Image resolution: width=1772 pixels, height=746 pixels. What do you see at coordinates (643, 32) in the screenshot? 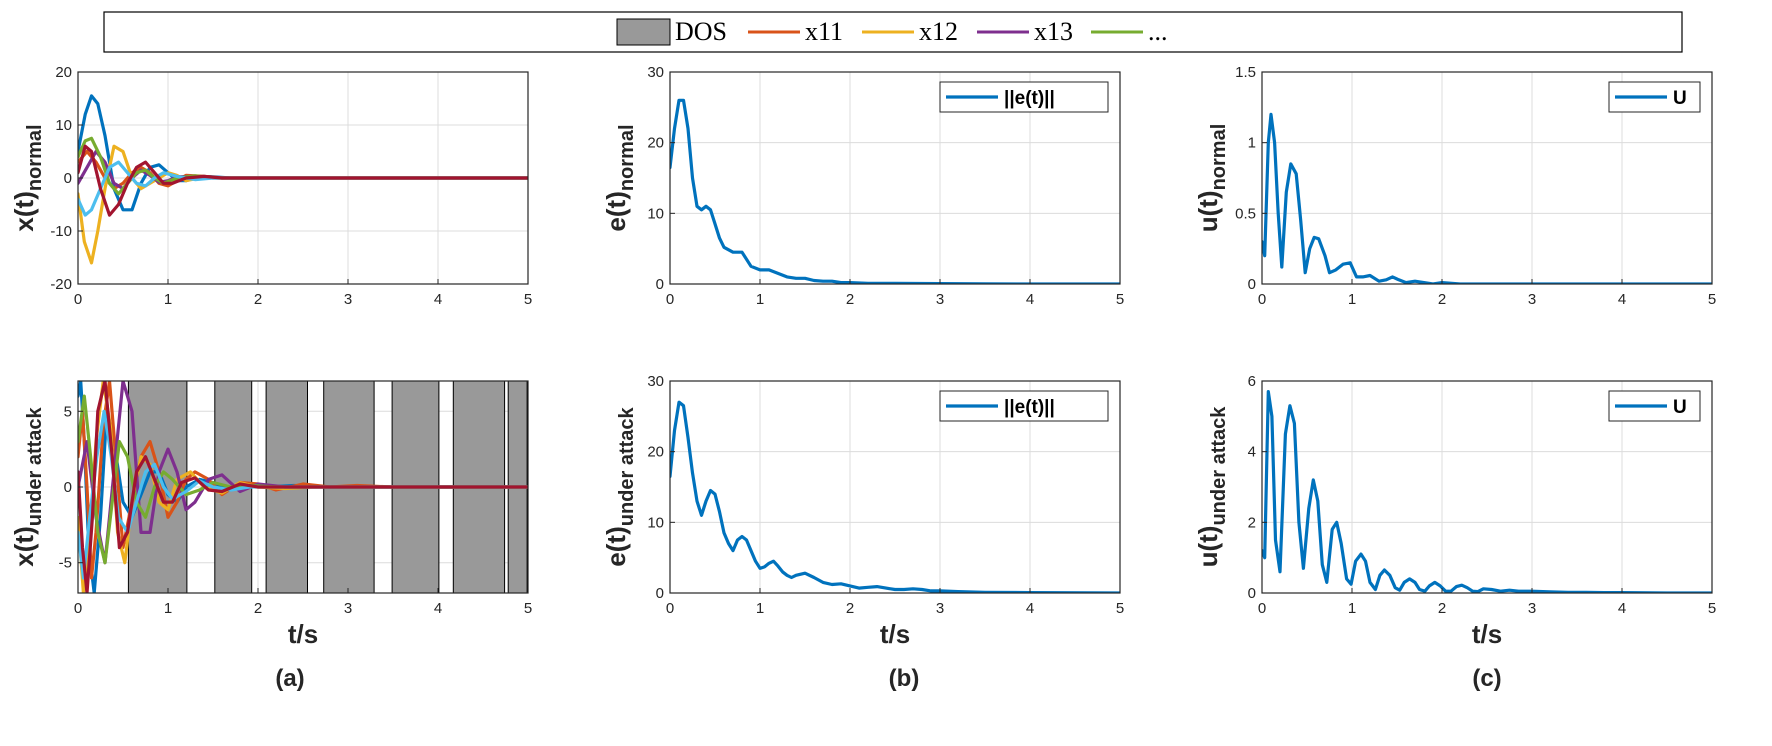
I see `legend-dos-swatch` at bounding box center [643, 32].